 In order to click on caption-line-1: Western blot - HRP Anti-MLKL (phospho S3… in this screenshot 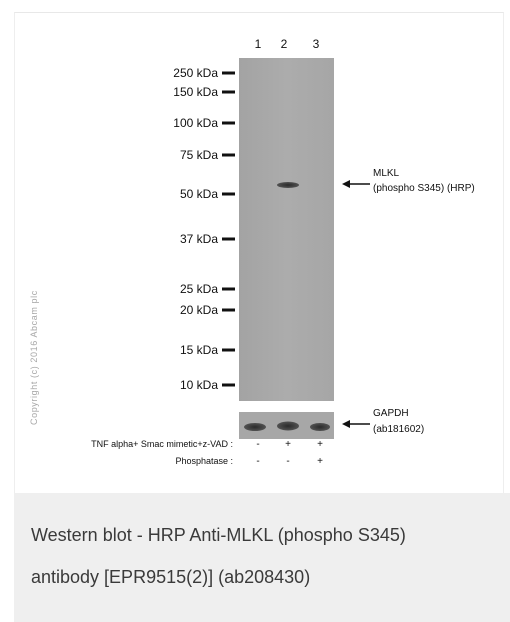, I will do `click(218, 535)`.